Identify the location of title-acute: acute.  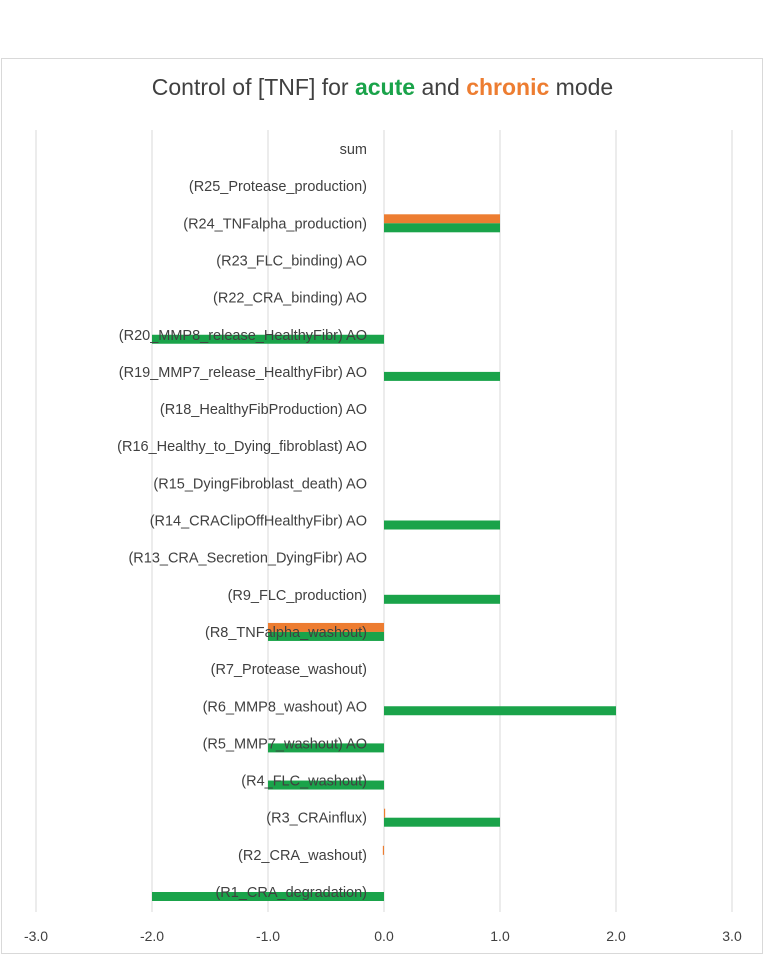
(385, 87).